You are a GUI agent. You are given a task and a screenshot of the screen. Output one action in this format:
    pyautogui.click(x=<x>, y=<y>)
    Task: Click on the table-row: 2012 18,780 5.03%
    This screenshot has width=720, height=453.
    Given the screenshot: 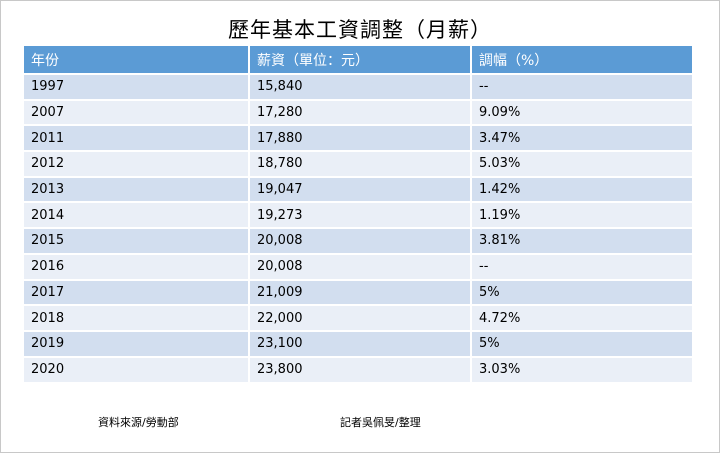 What is the action you would take?
    pyautogui.click(x=358, y=163)
    